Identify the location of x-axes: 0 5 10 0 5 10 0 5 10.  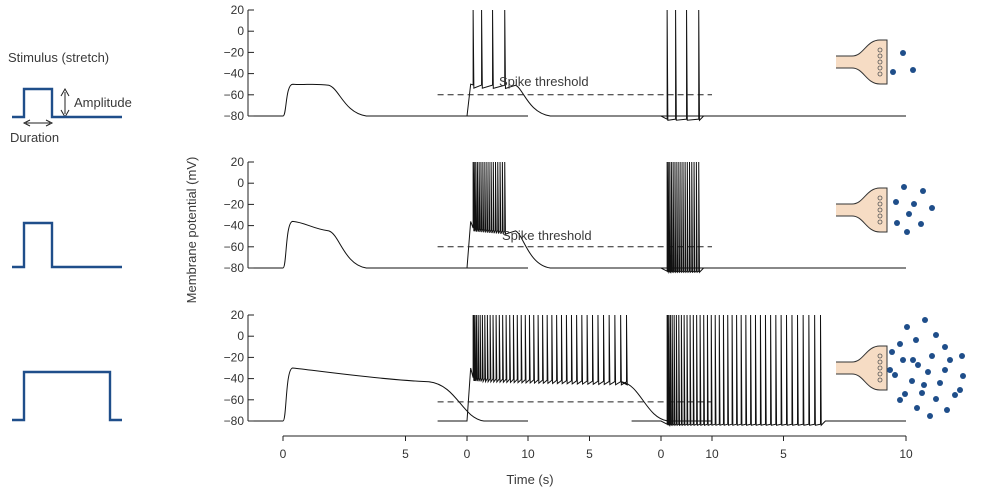
(596, 448).